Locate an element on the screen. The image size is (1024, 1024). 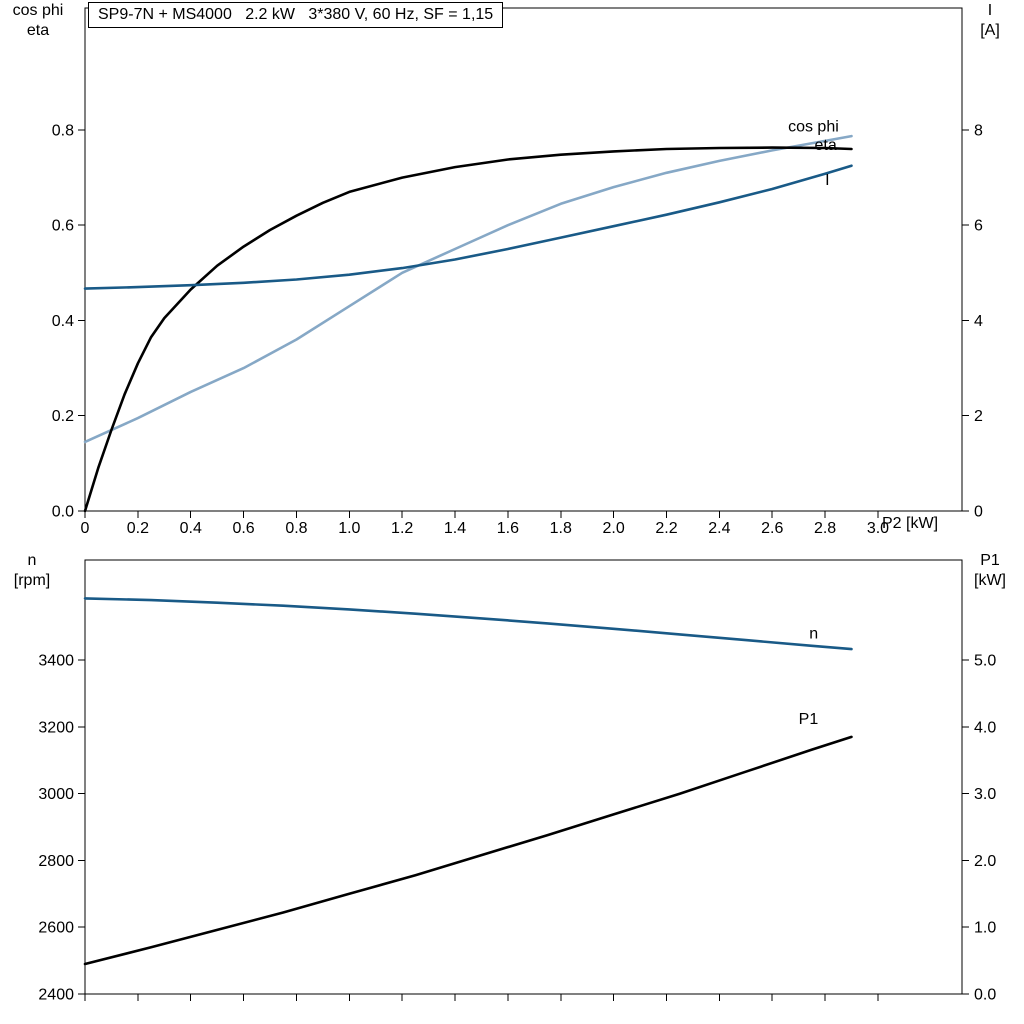
left-tick-label: 0.6 is located at coordinates (63, 226).